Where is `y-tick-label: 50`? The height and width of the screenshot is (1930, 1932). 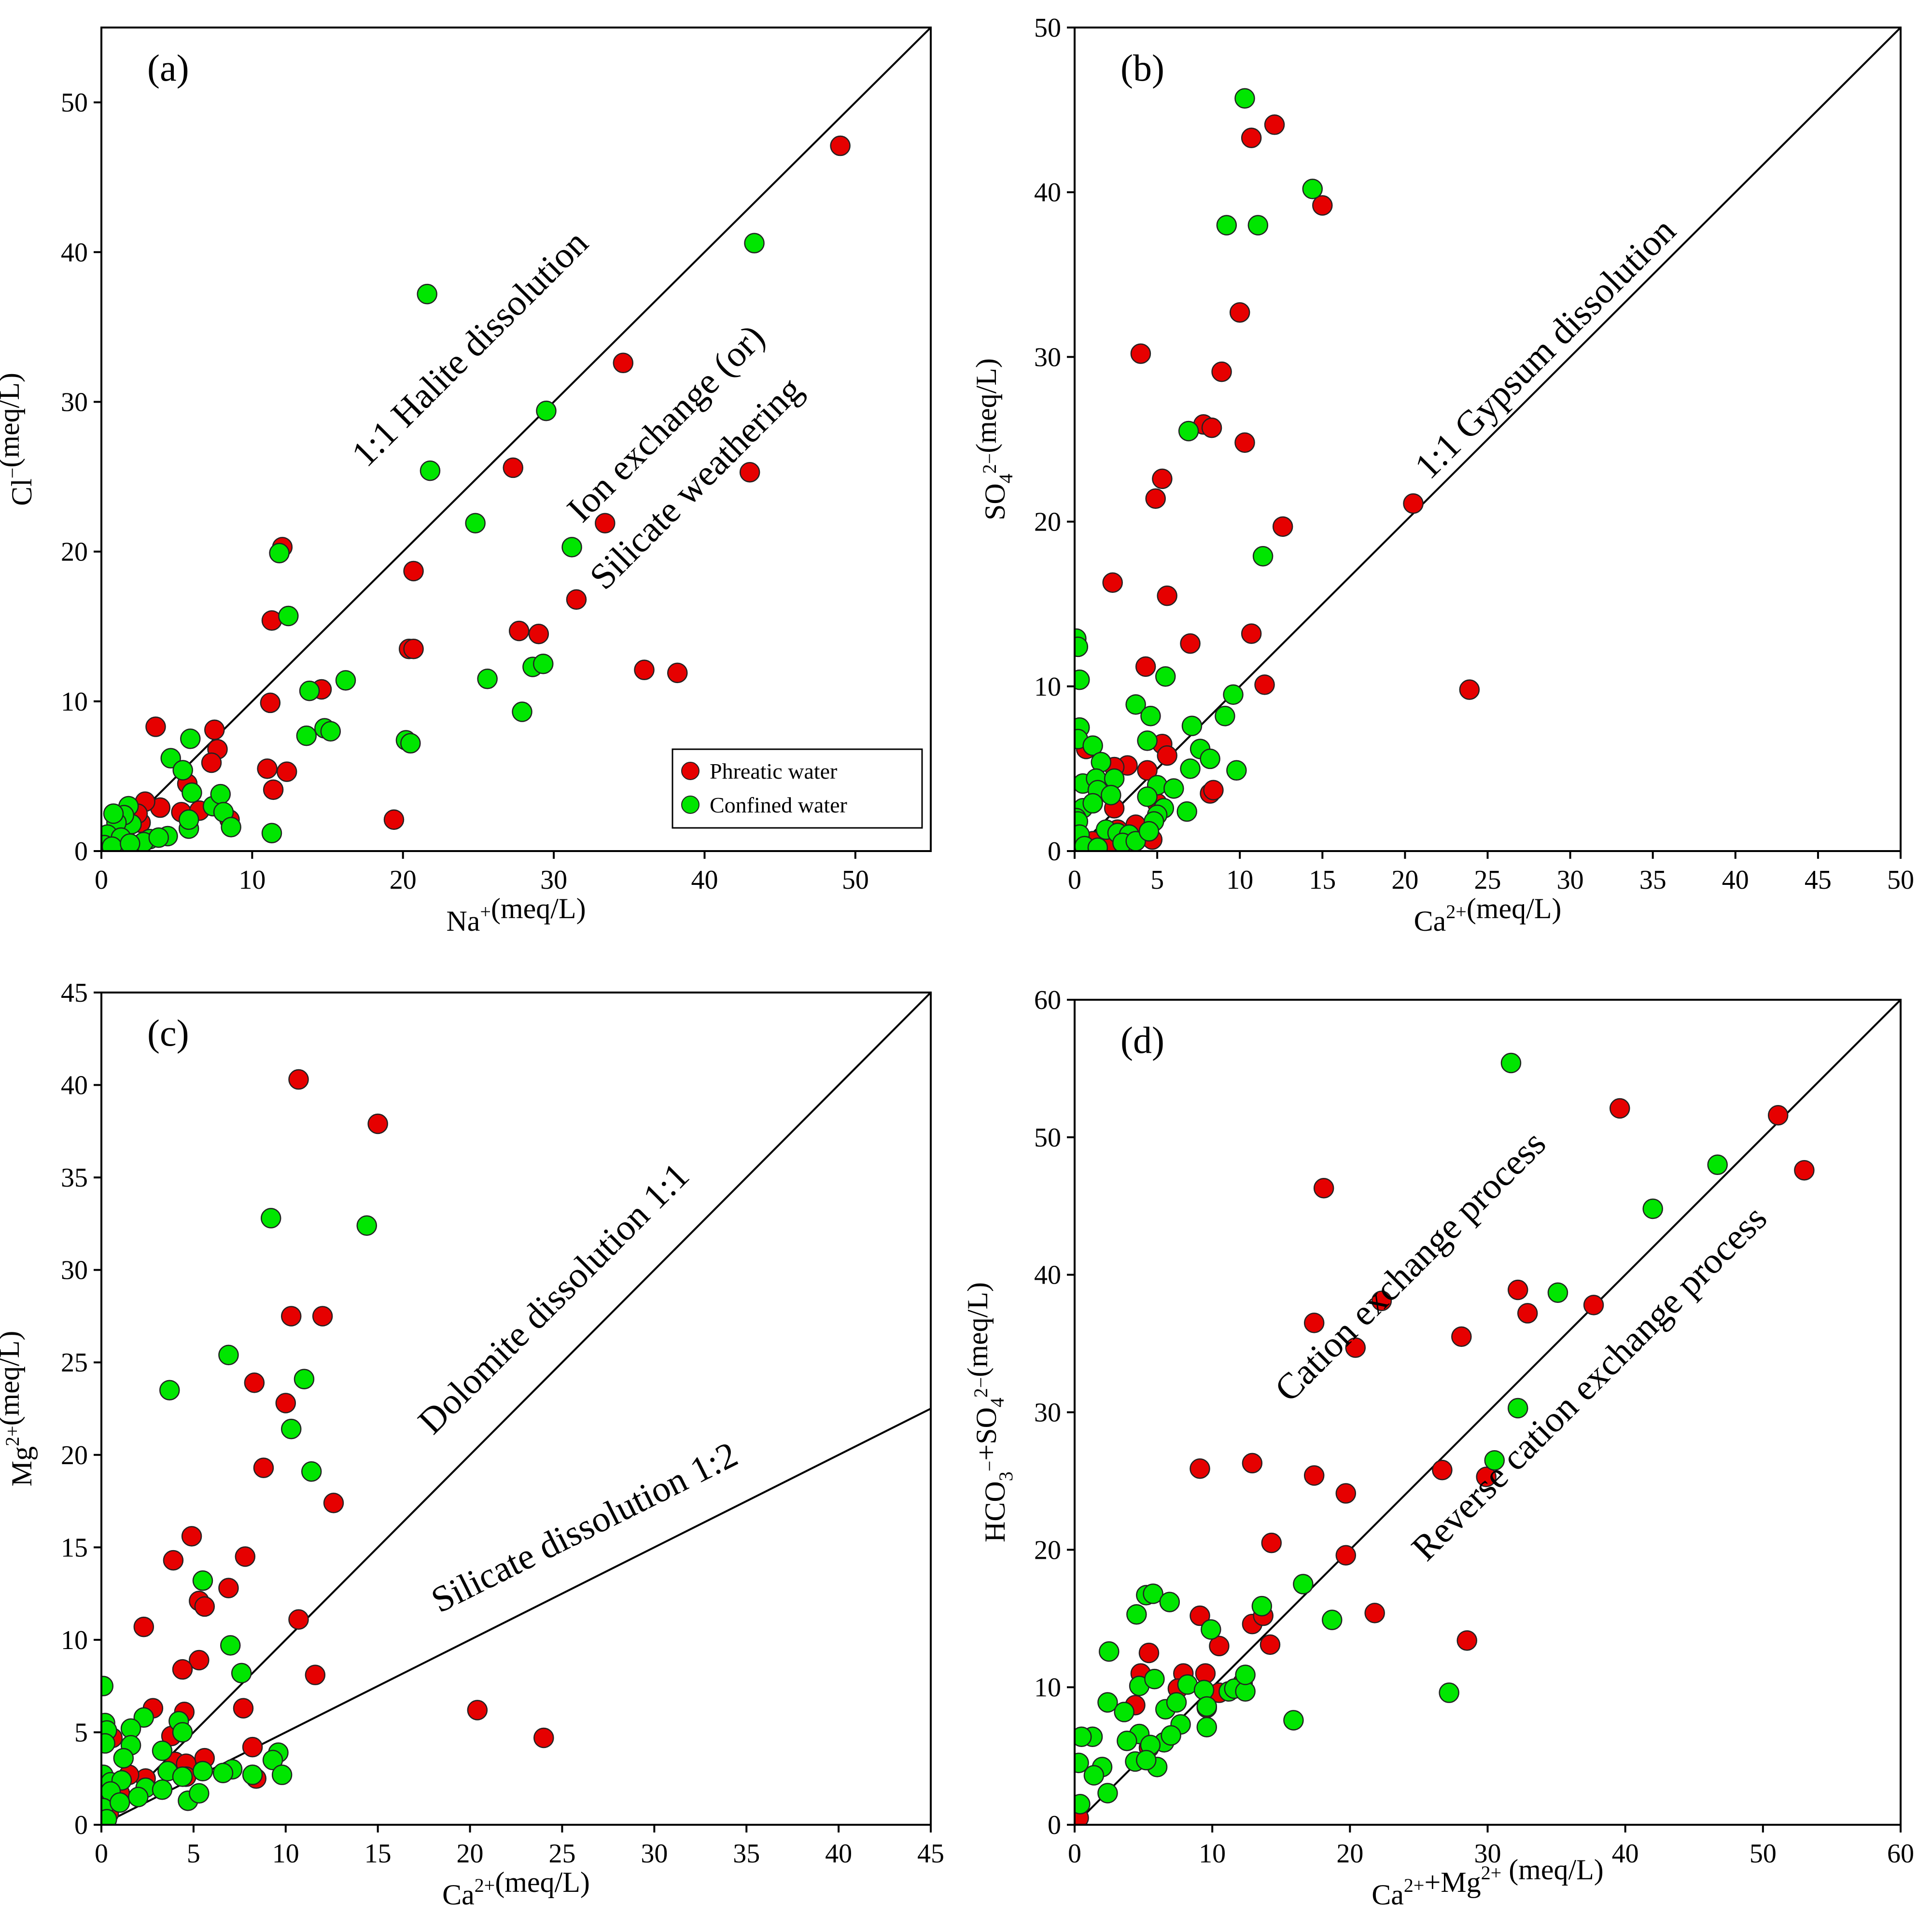 y-tick-label: 50 is located at coordinates (1048, 1138).